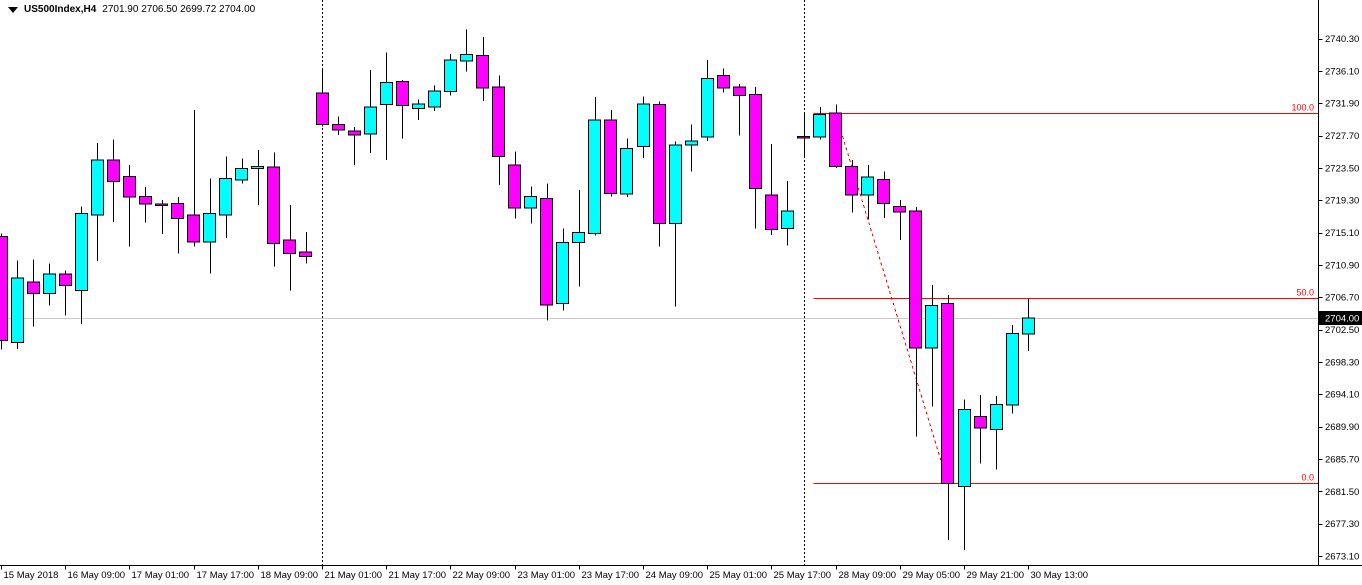 Image resolution: width=1362 pixels, height=585 pixels. I want to click on fib-base-line, so click(892, 298).